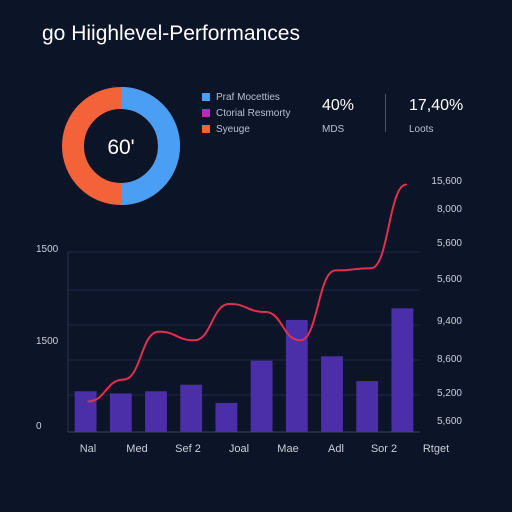  What do you see at coordinates (338, 105) in the screenshot?
I see `kpi-value: 40%` at bounding box center [338, 105].